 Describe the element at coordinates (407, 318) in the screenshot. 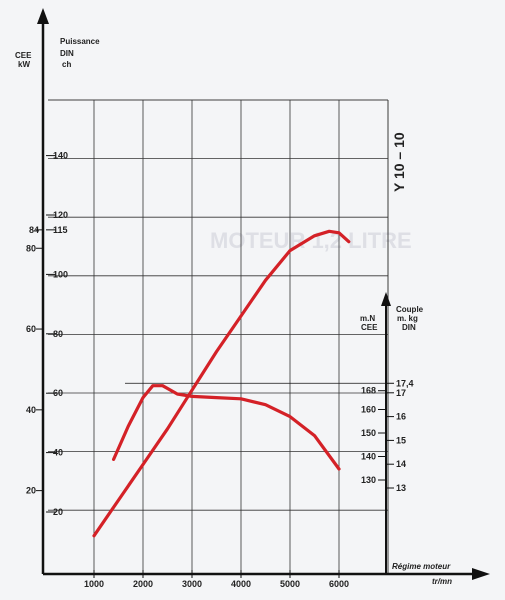

I see `torque-axis-mkg-unit: m. kg` at that location.